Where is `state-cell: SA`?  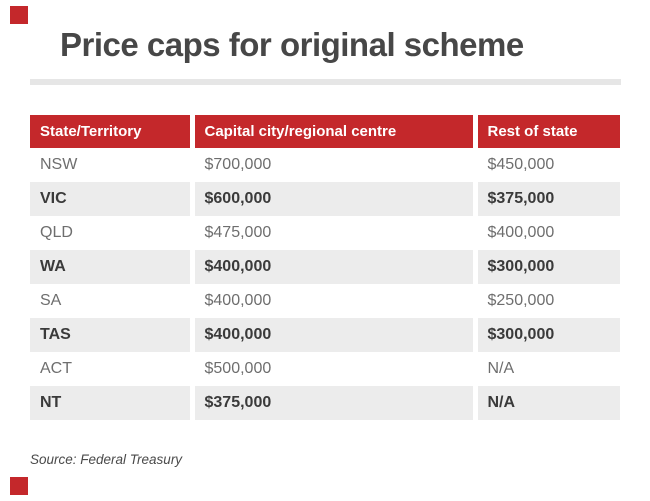 state-cell: SA is located at coordinates (51, 300).